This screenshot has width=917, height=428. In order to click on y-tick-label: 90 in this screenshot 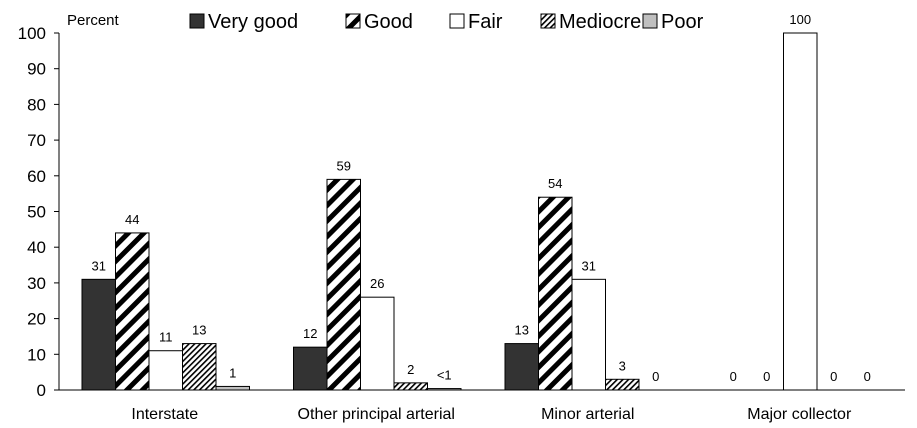, I will do `click(36, 69)`.